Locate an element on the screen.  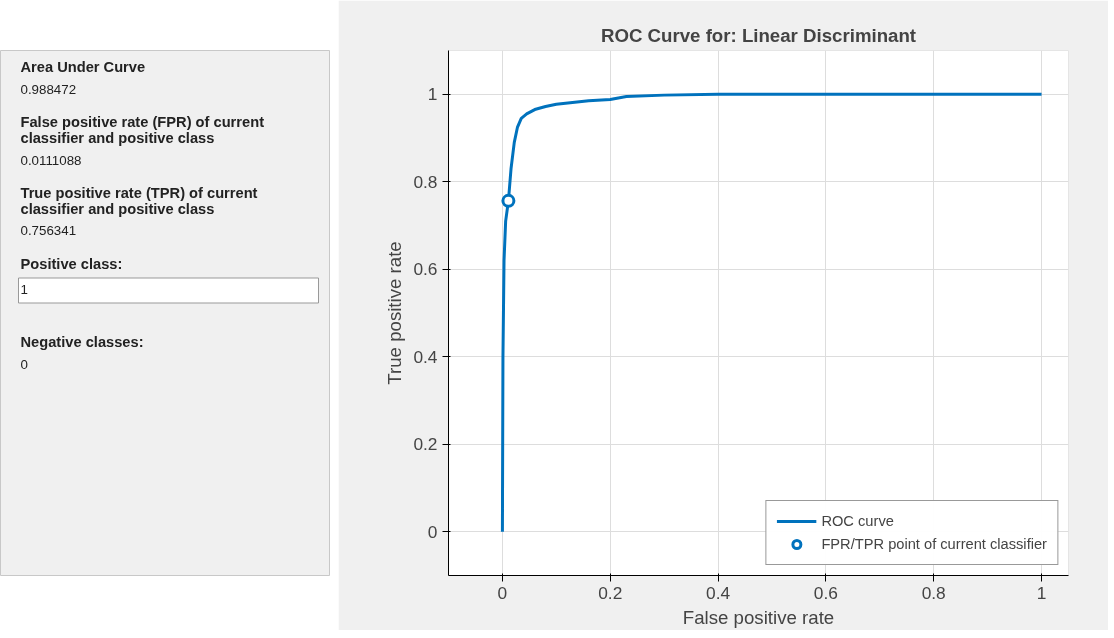
text: Positive class: is located at coordinates (71, 263).